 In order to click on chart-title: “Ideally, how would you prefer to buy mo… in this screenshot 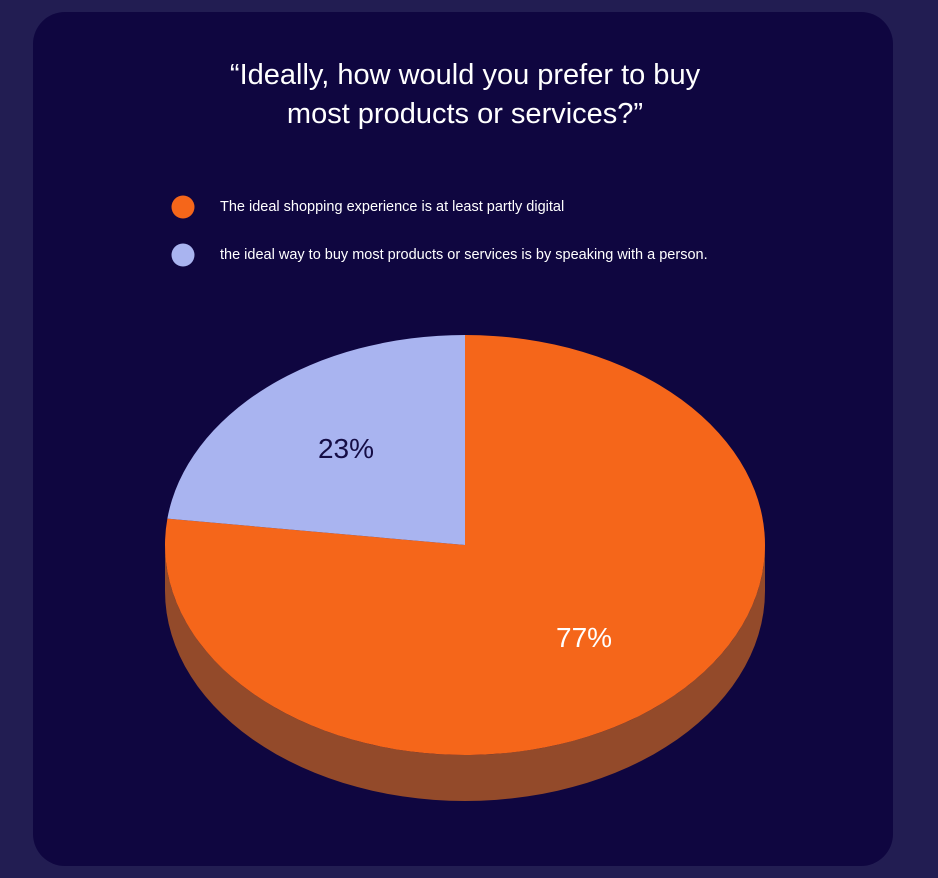, I will do `click(465, 94)`.